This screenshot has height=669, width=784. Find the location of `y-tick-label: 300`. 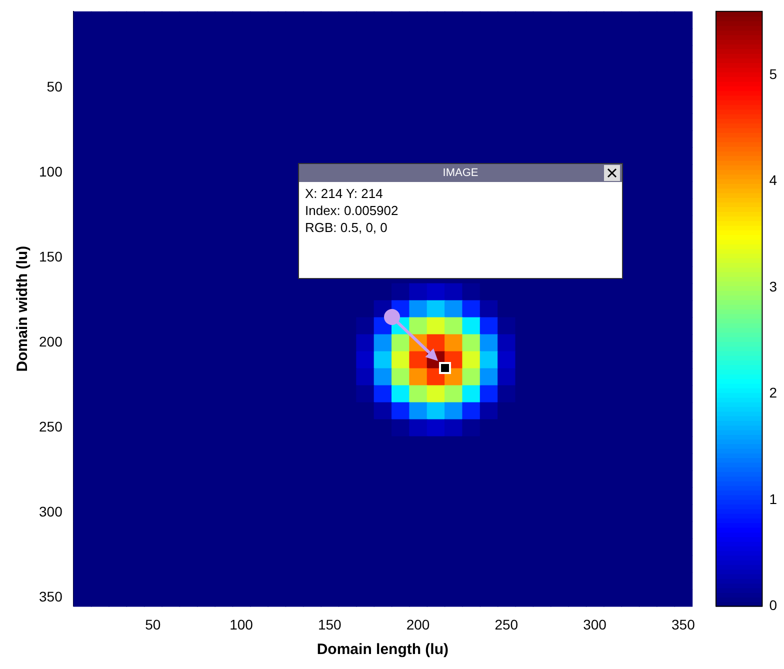

y-tick-label: 300 is located at coordinates (51, 512).